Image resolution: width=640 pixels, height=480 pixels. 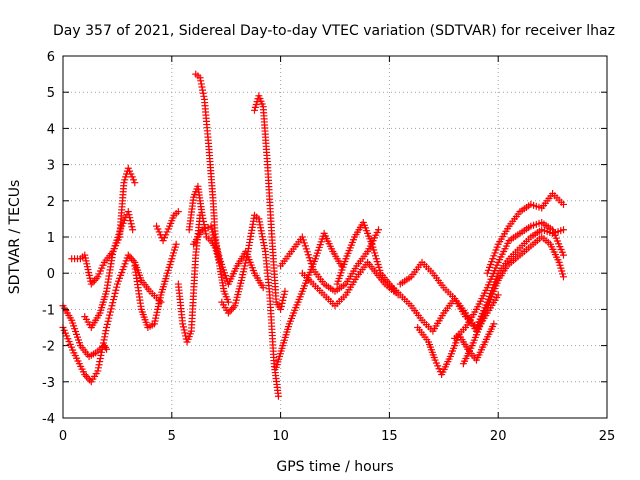 I want to click on x-tick-label: 0, so click(x=63, y=436).